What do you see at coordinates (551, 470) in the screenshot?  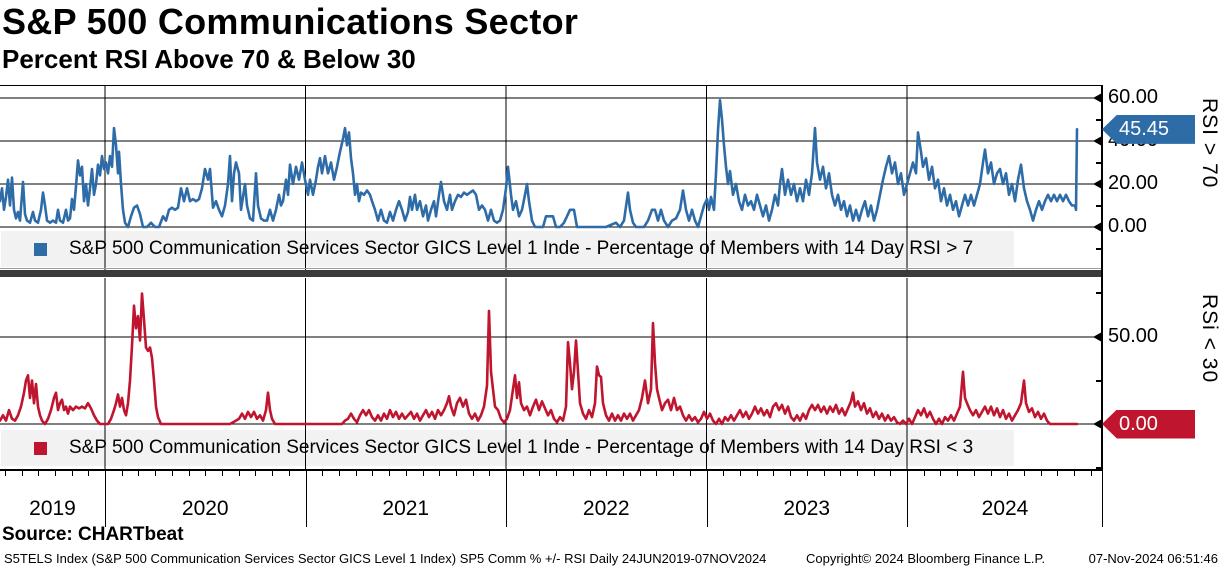 I see `x-axis-line` at bounding box center [551, 470].